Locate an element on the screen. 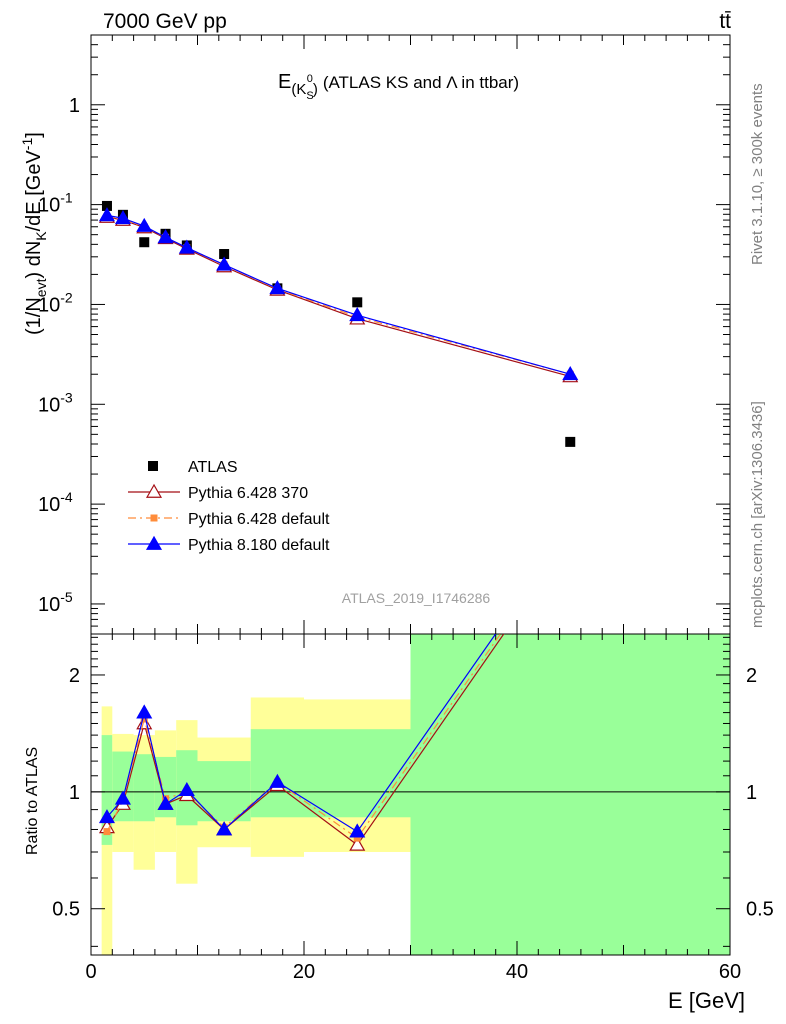 The height and width of the screenshot is (1024, 786). ratio-y-tick-label: 2 is located at coordinates (74, 676).